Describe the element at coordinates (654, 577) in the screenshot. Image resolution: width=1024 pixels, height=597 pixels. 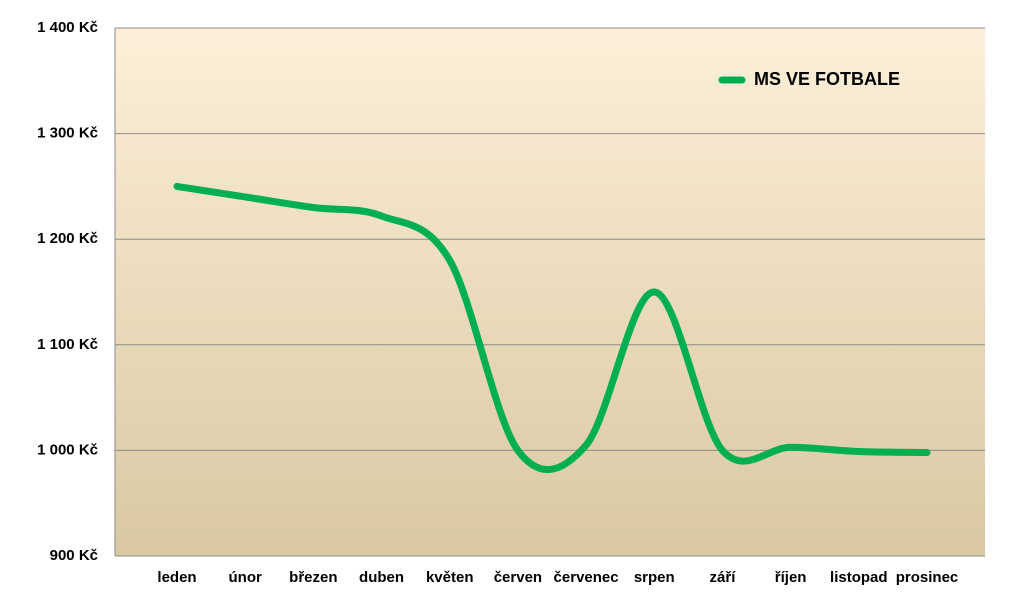
I see `x-tick-label: srpen` at that location.